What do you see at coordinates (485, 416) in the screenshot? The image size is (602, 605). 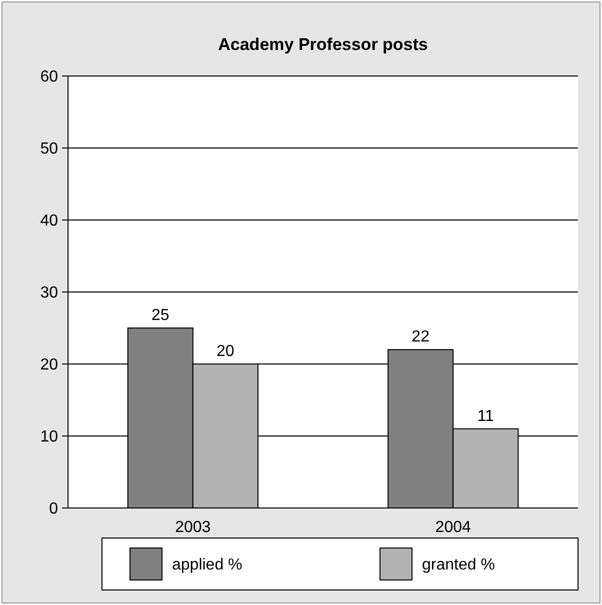 I see `data-label: 11` at bounding box center [485, 416].